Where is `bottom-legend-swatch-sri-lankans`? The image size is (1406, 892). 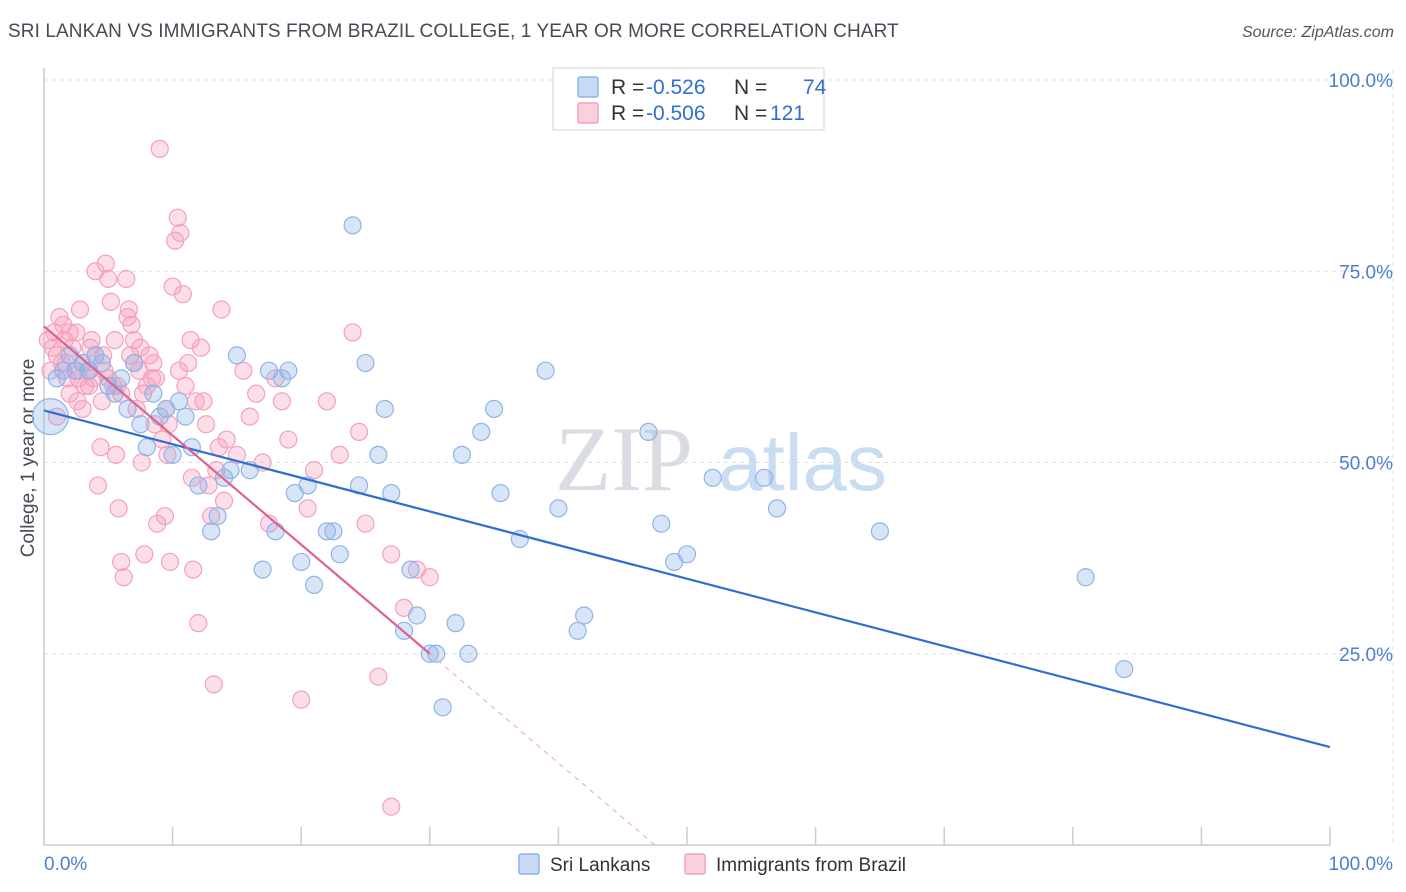 bottom-legend-swatch-sri-lankans is located at coordinates (529, 864).